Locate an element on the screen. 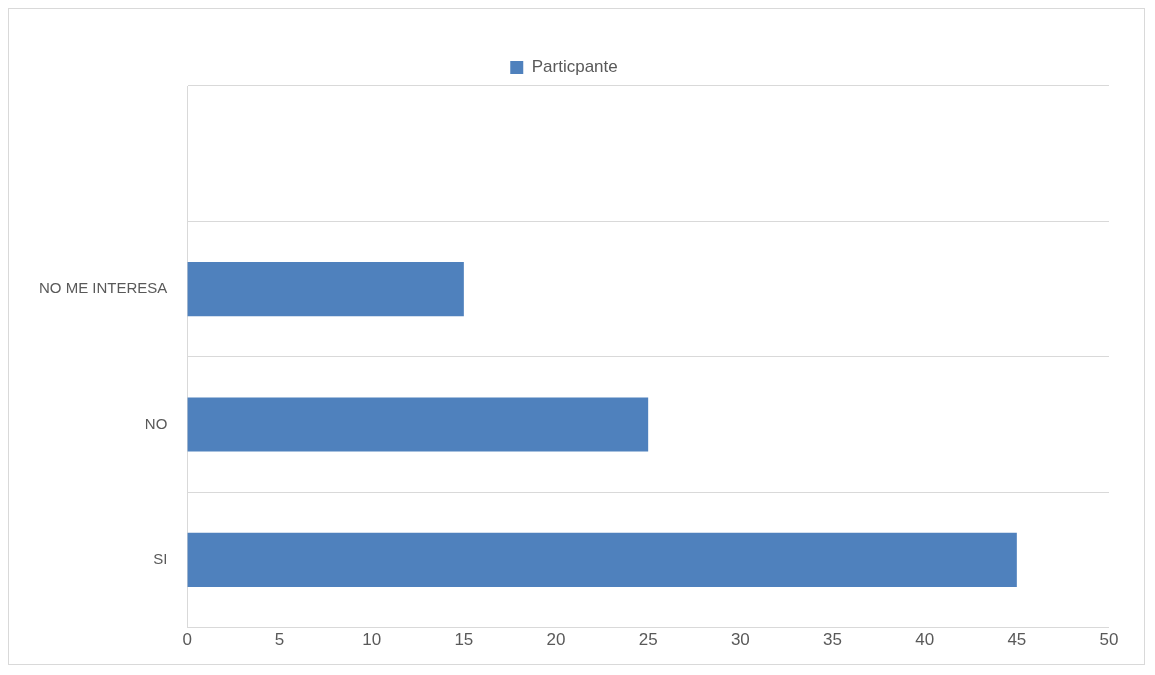 This screenshot has height=675, width=1155. x-tick-label: 20 is located at coordinates (556, 640).